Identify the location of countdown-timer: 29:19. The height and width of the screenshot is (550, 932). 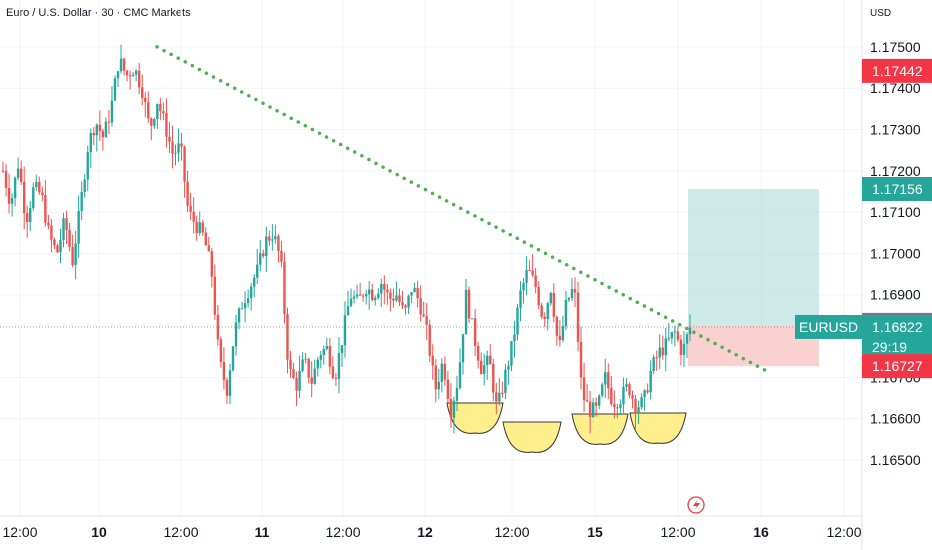
(889, 347).